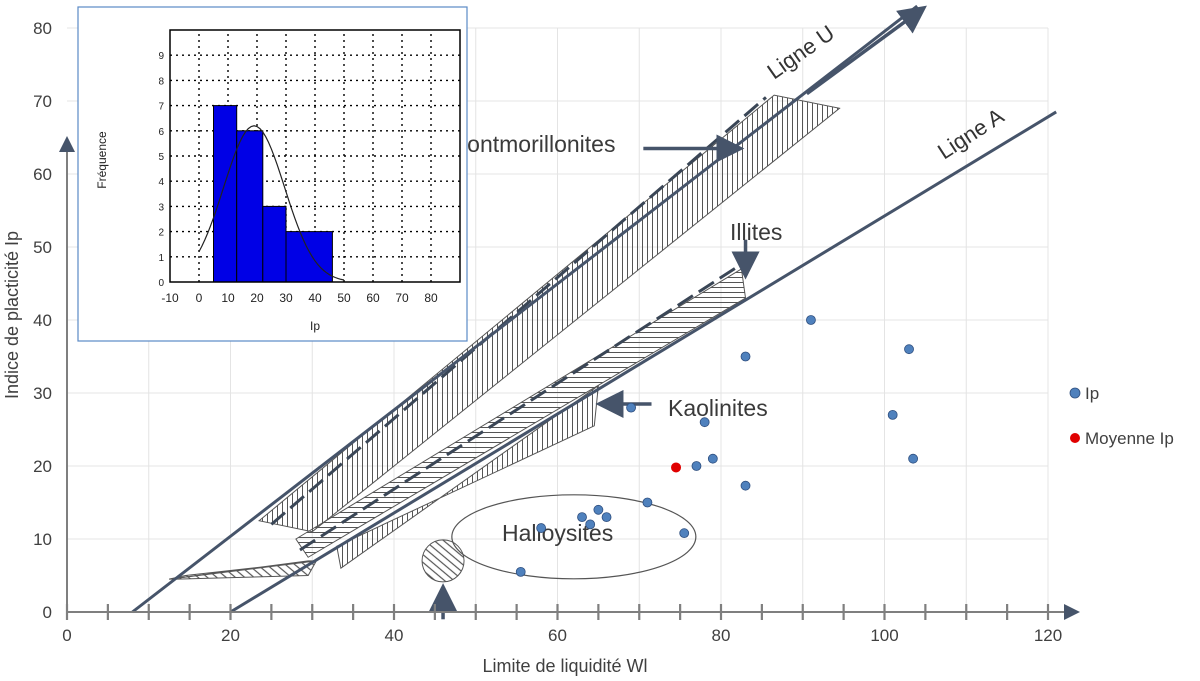 The image size is (1200, 681). What do you see at coordinates (161, 107) in the screenshot?
I see `inset-y-tick-label: 7` at bounding box center [161, 107].